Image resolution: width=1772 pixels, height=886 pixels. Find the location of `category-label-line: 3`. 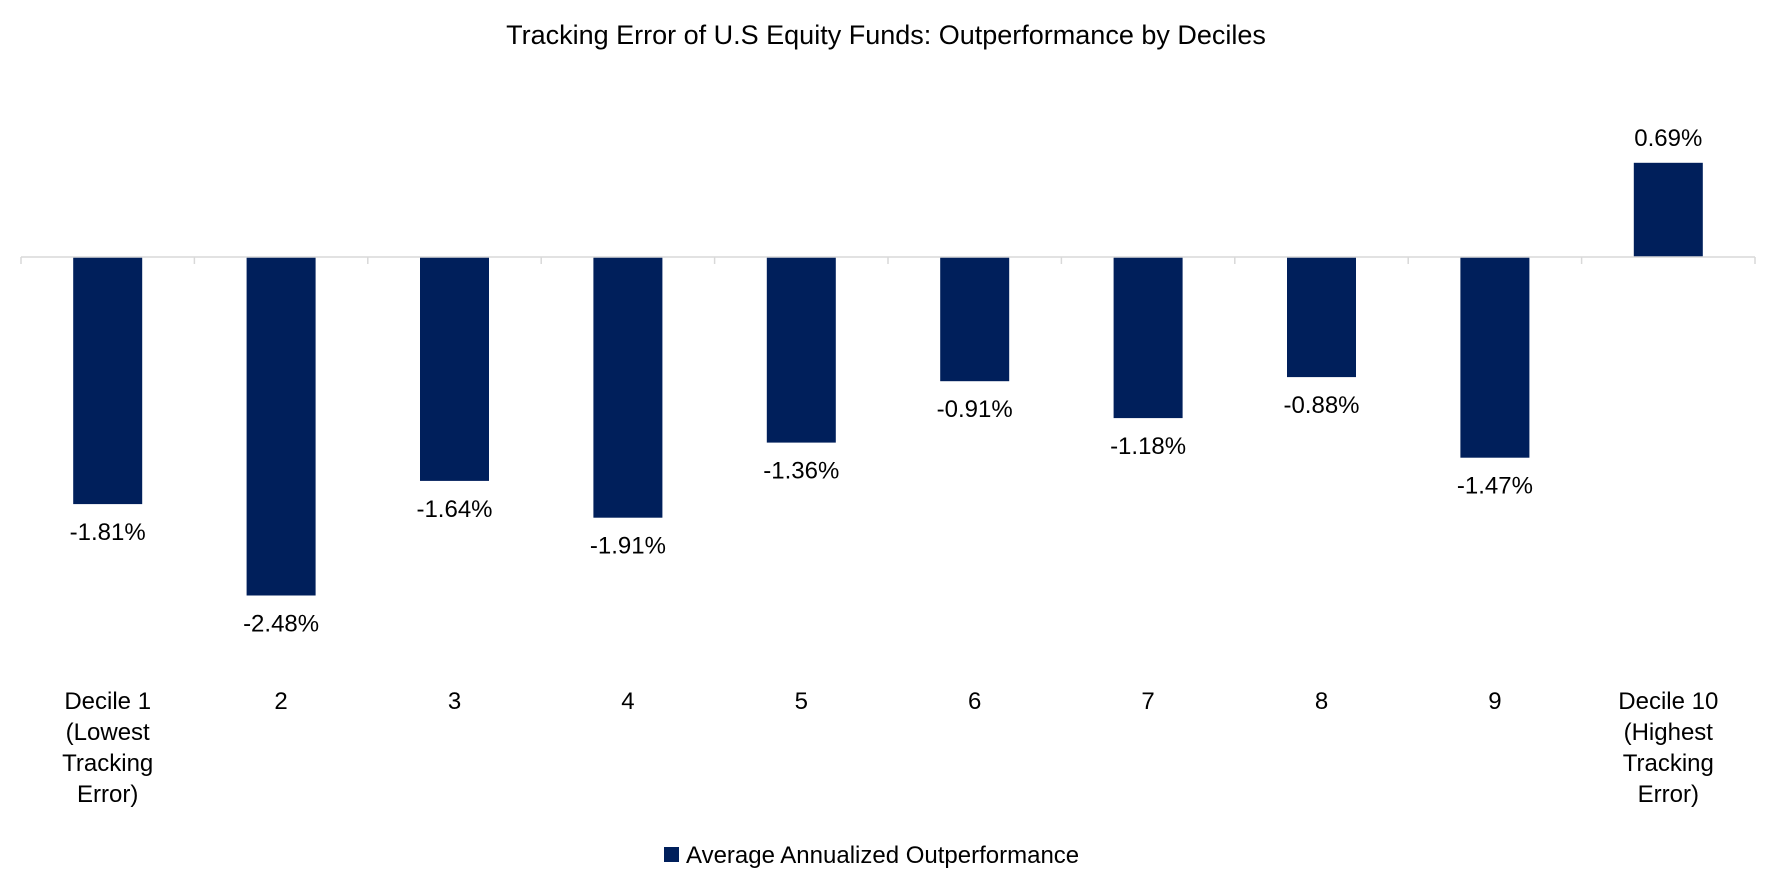

category-label-line: 3 is located at coordinates (454, 701).